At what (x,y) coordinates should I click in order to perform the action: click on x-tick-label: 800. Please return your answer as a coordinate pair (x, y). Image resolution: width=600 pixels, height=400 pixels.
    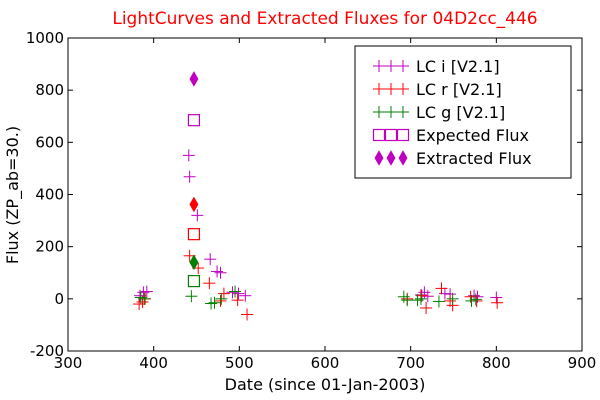
    Looking at the image, I should click on (496, 363).